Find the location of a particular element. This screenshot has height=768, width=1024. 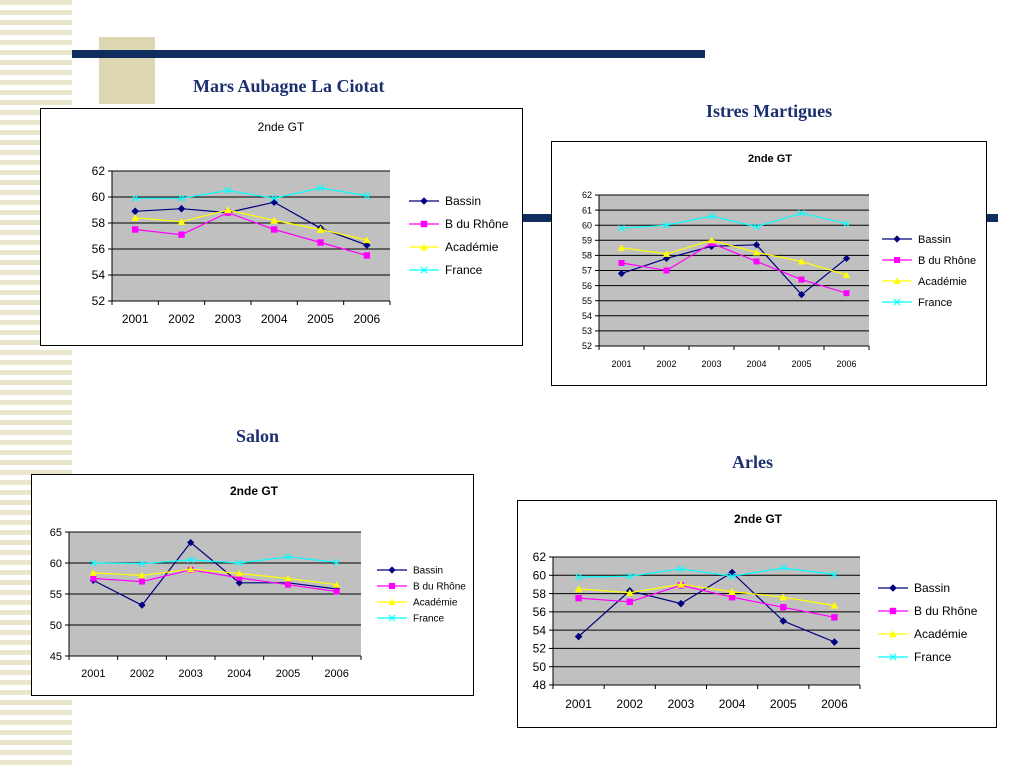

y-tick-label: 56 is located at coordinates (540, 612).